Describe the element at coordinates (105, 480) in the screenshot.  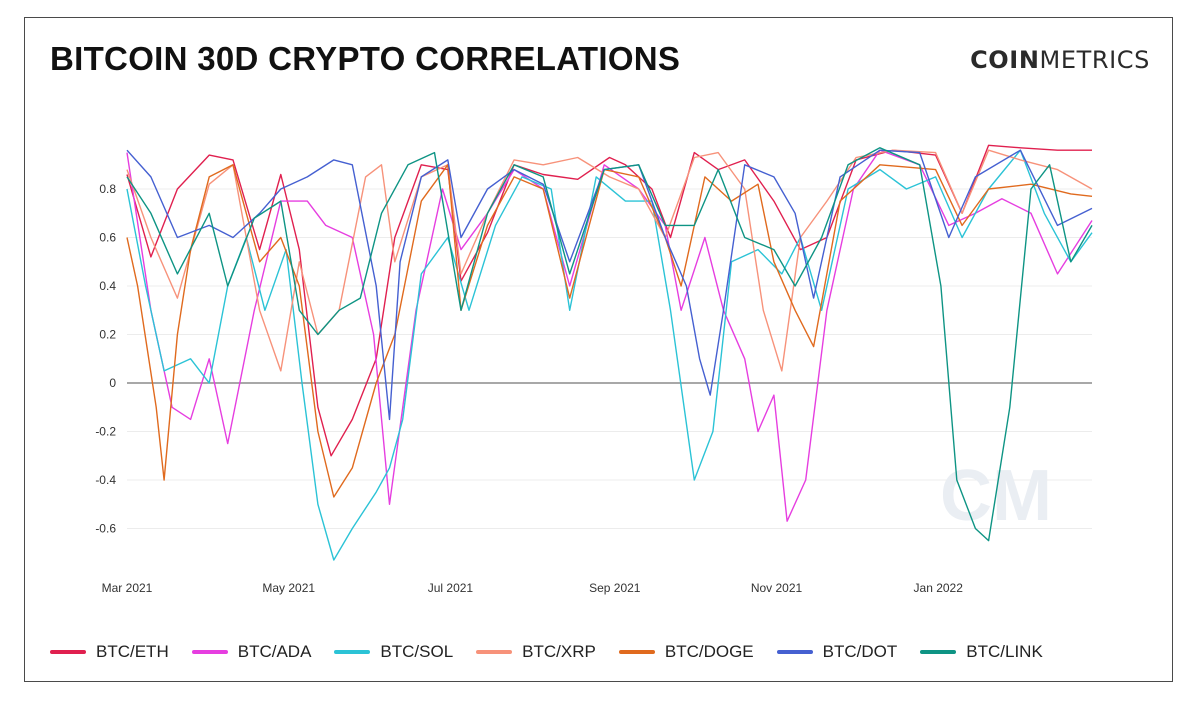
I see `y-tick-label: -0.4` at that location.